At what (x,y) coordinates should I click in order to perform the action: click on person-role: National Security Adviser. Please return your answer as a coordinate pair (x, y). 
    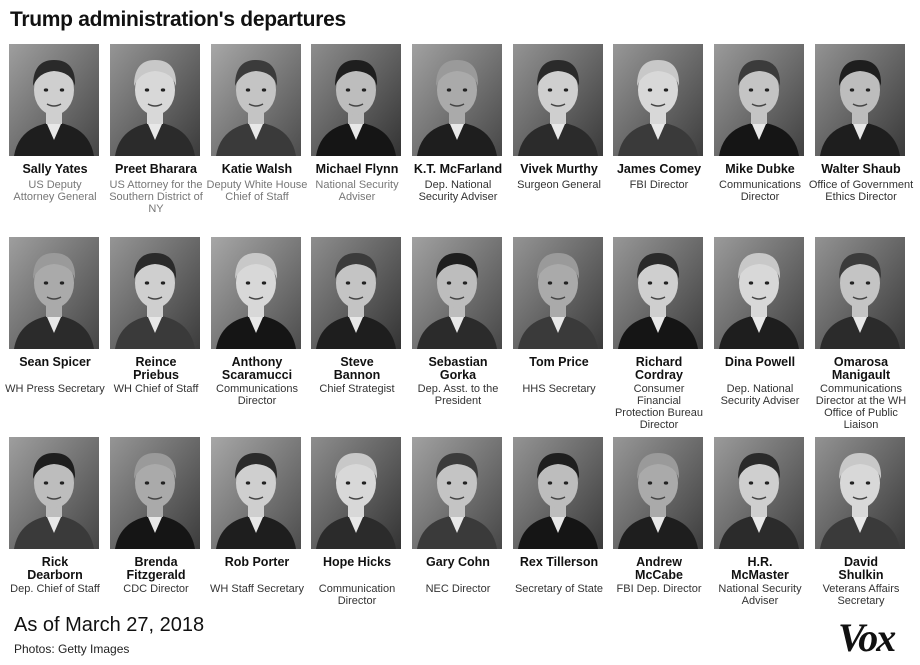
    Looking at the image, I should click on (760, 595).